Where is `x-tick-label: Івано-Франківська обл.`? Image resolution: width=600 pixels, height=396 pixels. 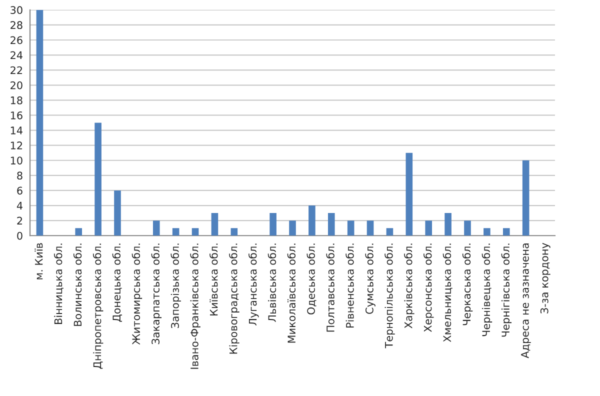
x-tick-label: Івано-Франківська обл. is located at coordinates (195, 306).